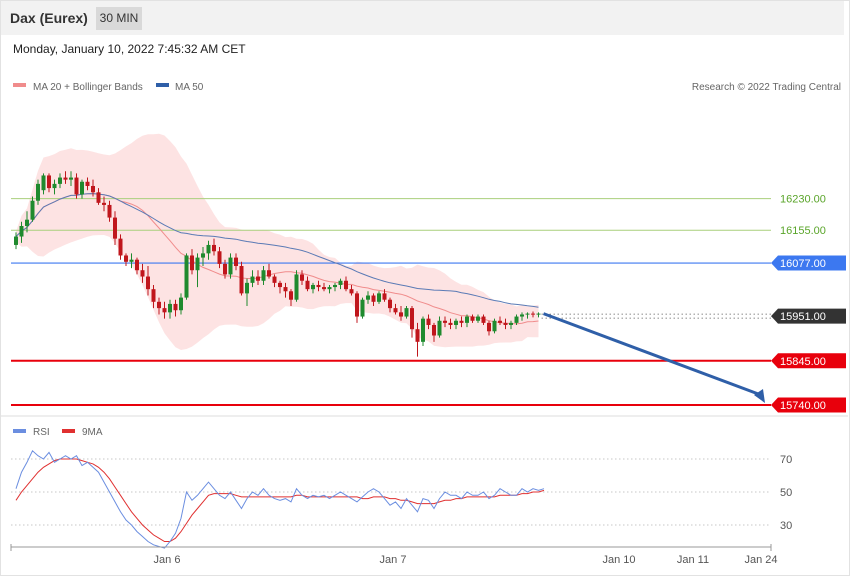 This screenshot has width=850, height=576. What do you see at coordinates (167, 560) in the screenshot?
I see `x-tick-label: Jan 6` at bounding box center [167, 560].